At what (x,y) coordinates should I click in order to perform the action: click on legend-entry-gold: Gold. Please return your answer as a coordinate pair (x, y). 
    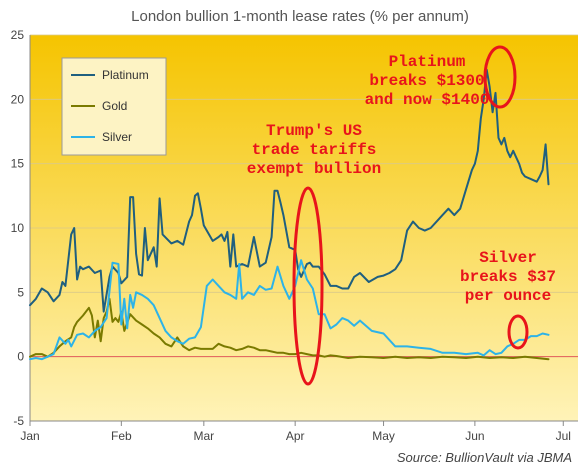
    Looking at the image, I should click on (99, 106).